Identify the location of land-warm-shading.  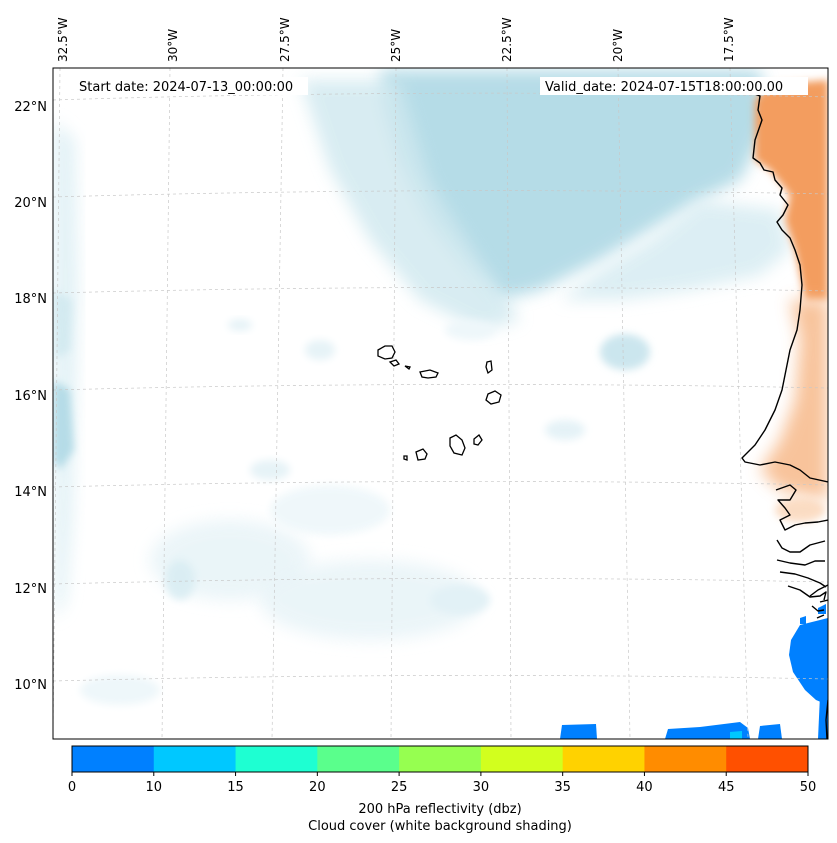
(791, 301).